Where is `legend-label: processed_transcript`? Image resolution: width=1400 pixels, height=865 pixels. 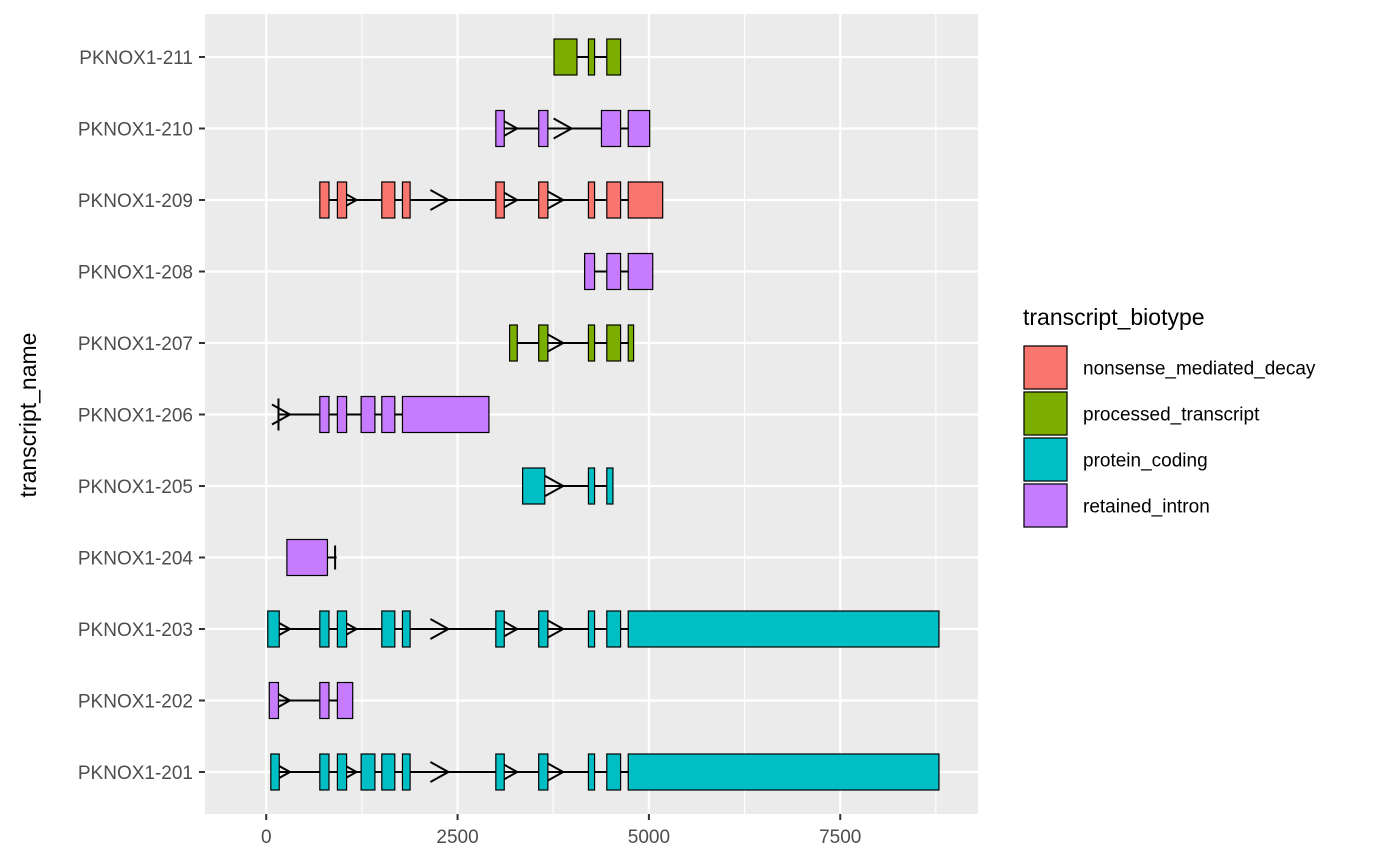
legend-label: processed_transcript is located at coordinates (1171, 415).